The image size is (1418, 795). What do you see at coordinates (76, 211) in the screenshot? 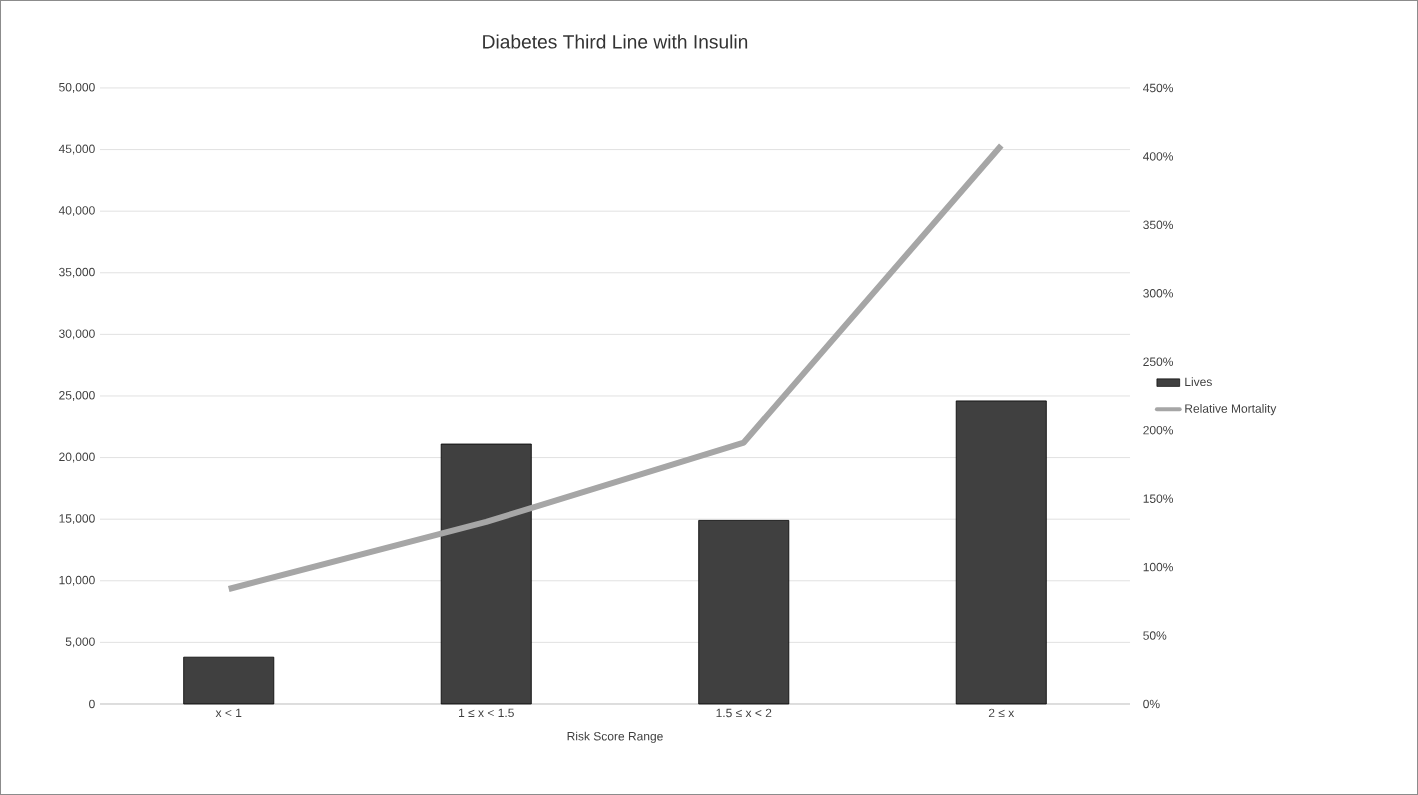
I see `y-tick-label: 40,000` at bounding box center [76, 211].